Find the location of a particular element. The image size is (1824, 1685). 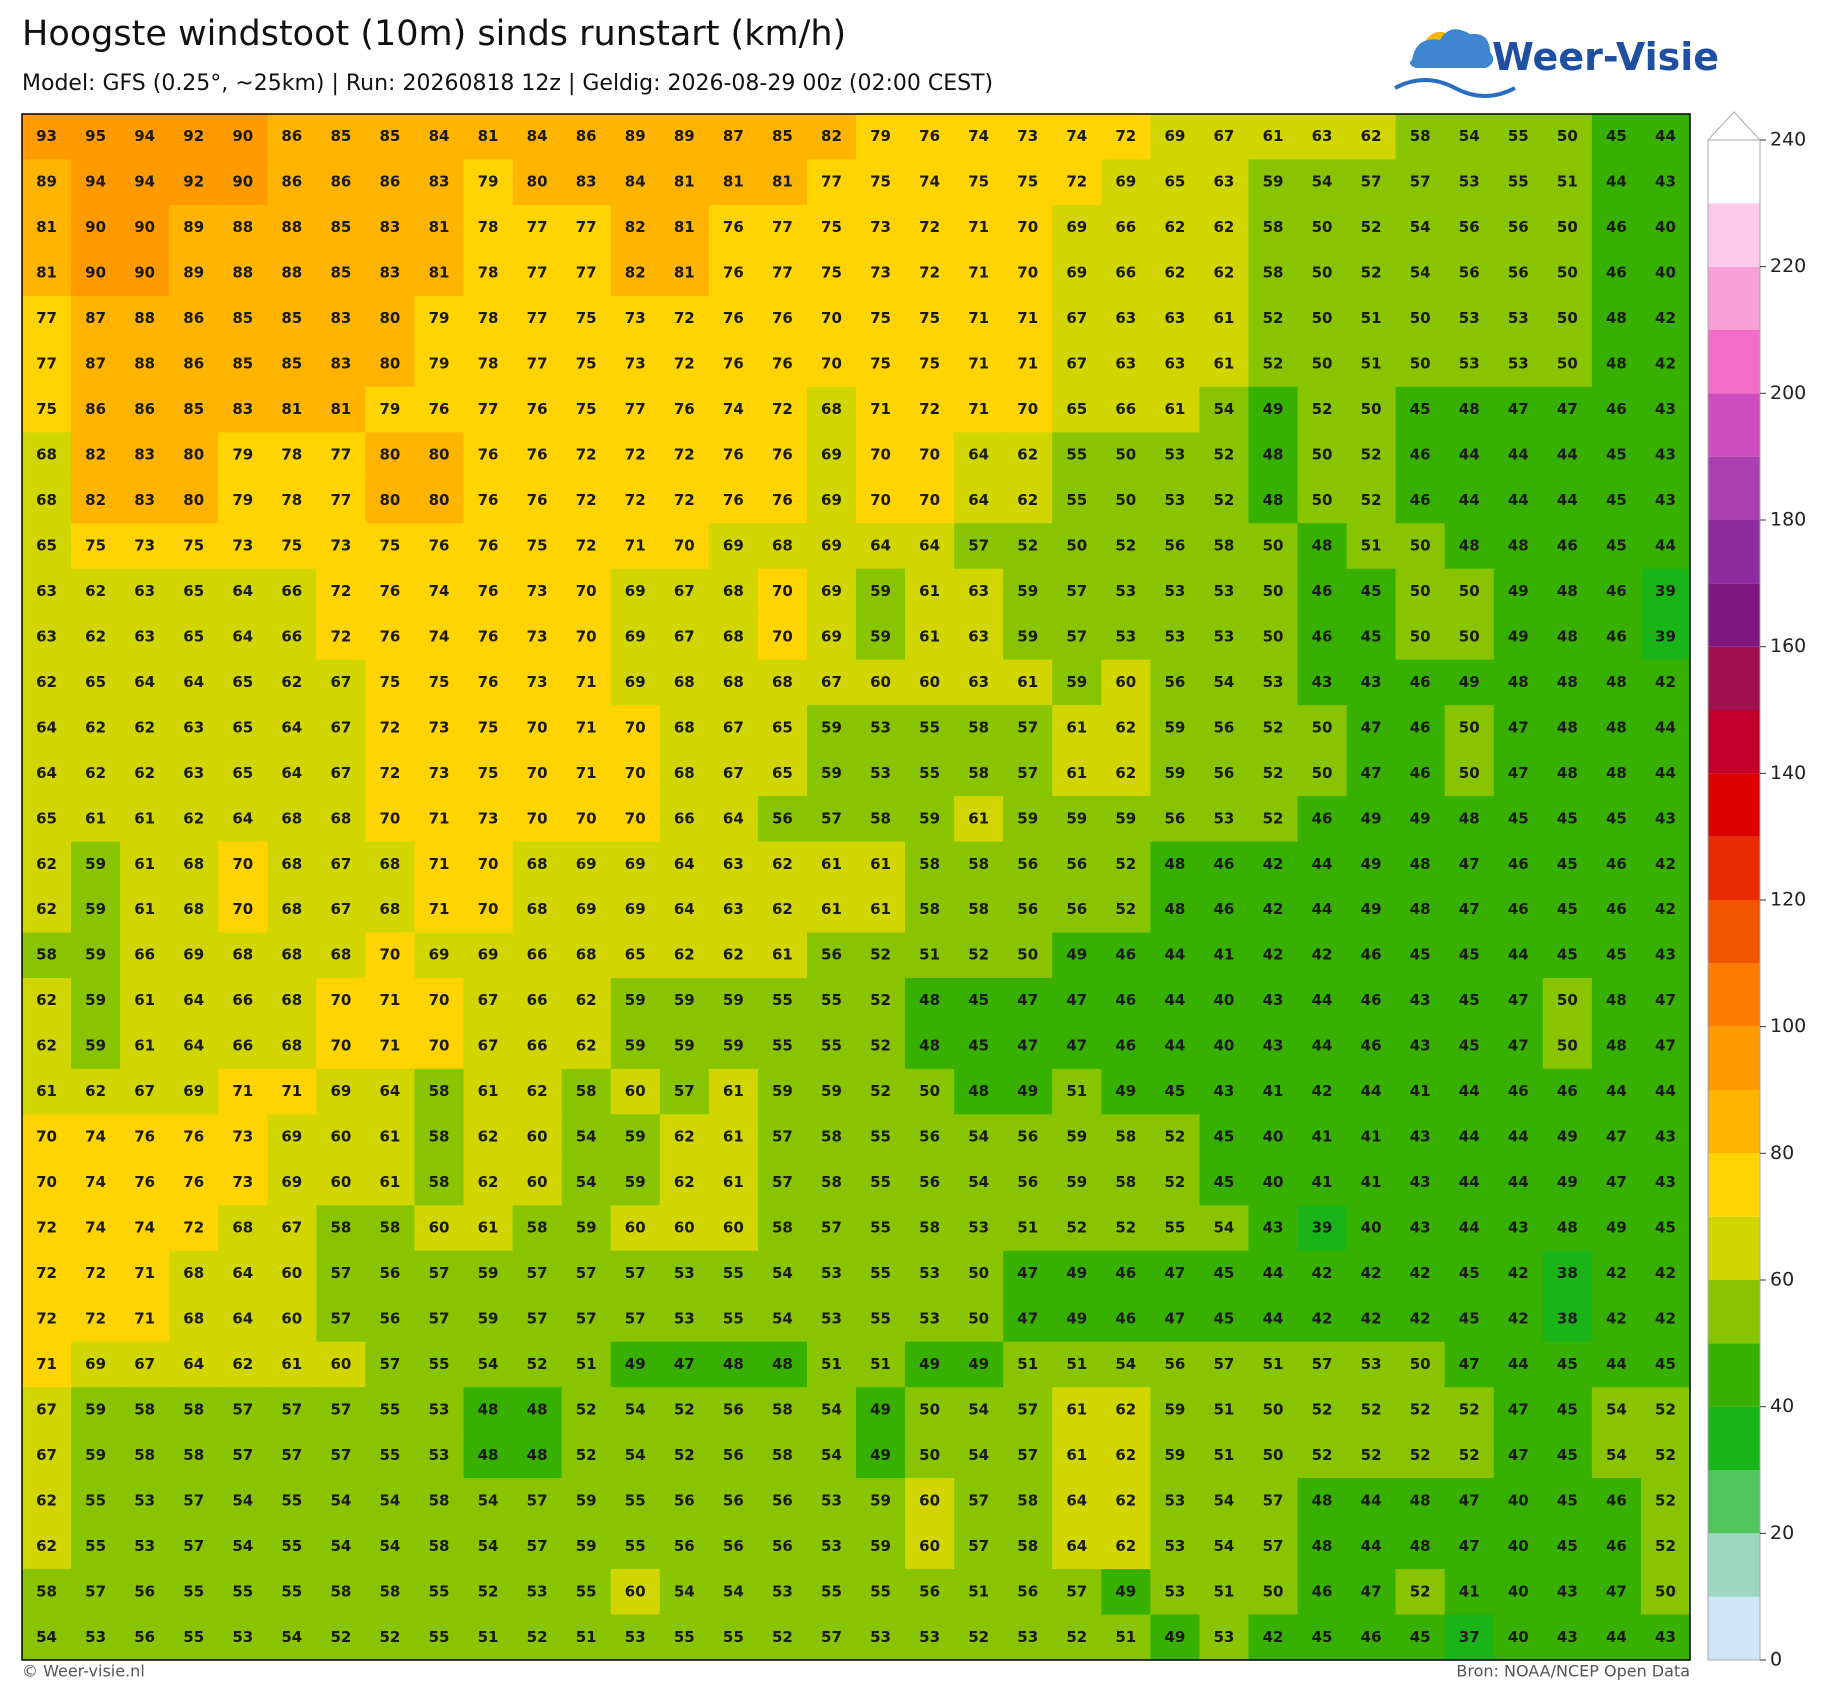

cell-value: 43 is located at coordinates (1420, 1182).